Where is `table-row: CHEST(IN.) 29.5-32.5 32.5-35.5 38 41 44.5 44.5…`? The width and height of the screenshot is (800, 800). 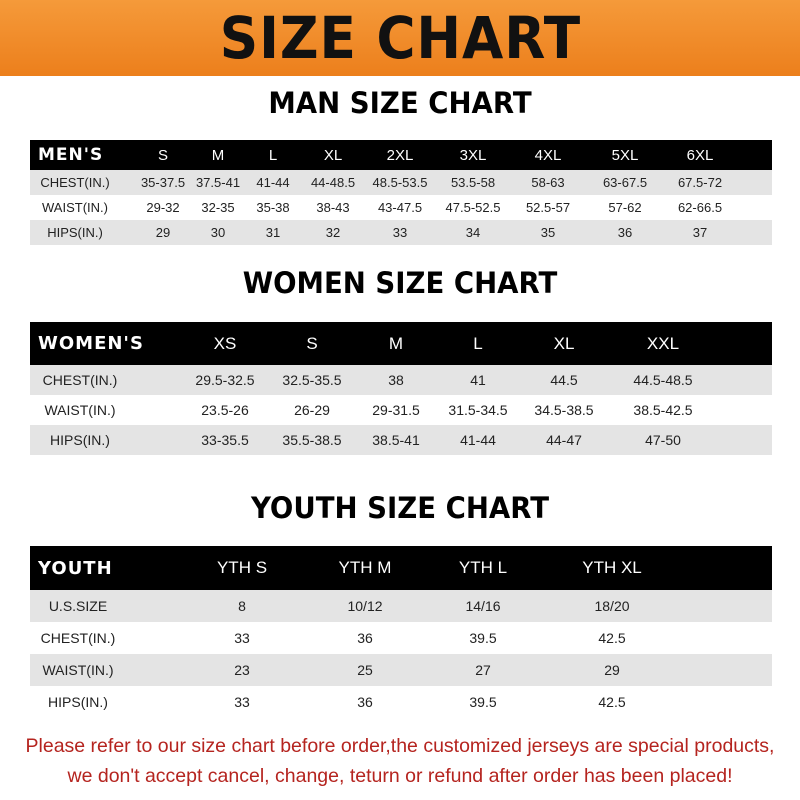
table-row: CHEST(IN.) 29.5-32.5 32.5-35.5 38 41 44.5 44.5… is located at coordinates (401, 380).